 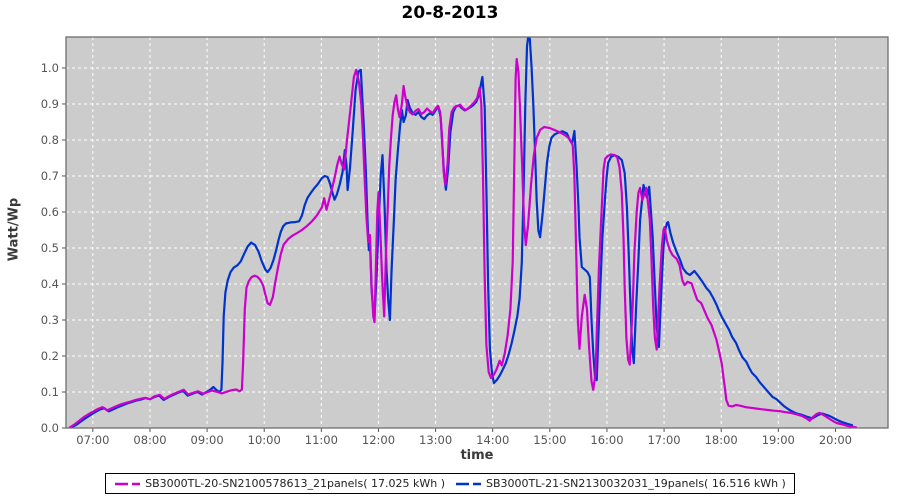 I want to click on x-tick-label: 19:00, so click(x=778, y=440).